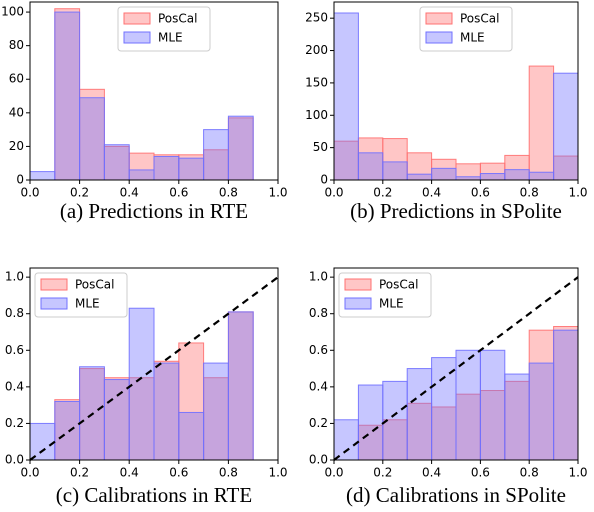  I want to click on y-tick-label: 1.0, so click(14, 277).